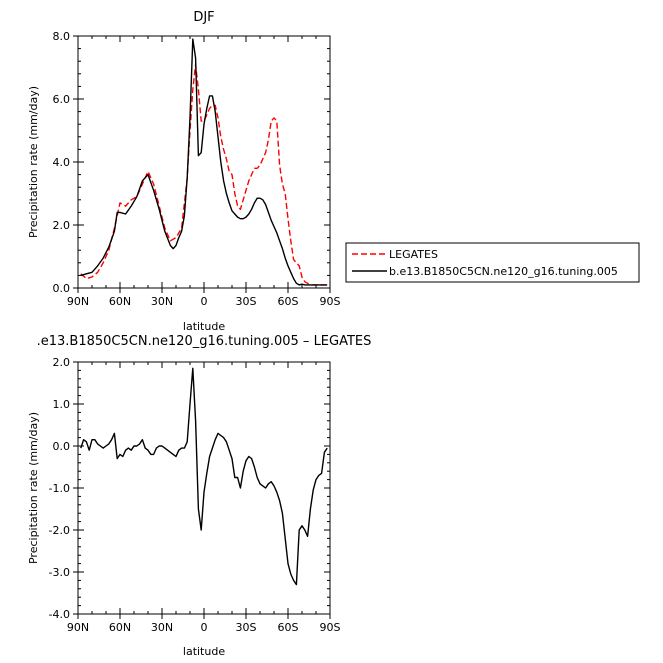  I want to click on top-y-tick-label: 6.0, so click(62, 99).